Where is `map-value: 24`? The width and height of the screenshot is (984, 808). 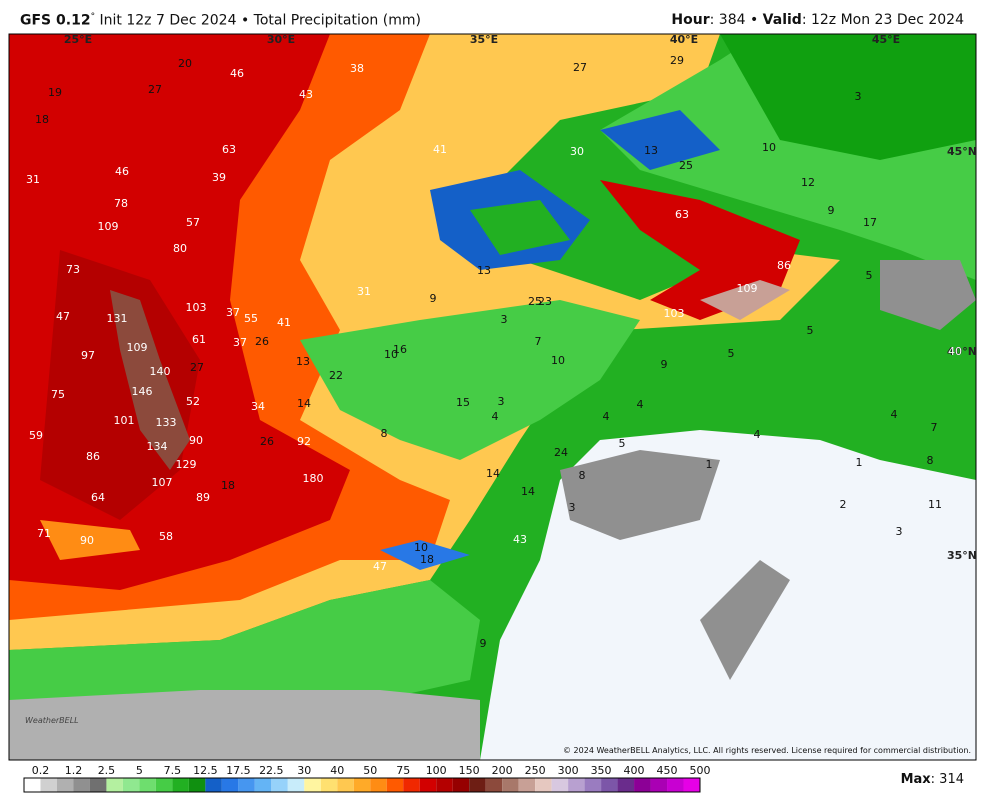 map-value: 24 is located at coordinates (561, 452).